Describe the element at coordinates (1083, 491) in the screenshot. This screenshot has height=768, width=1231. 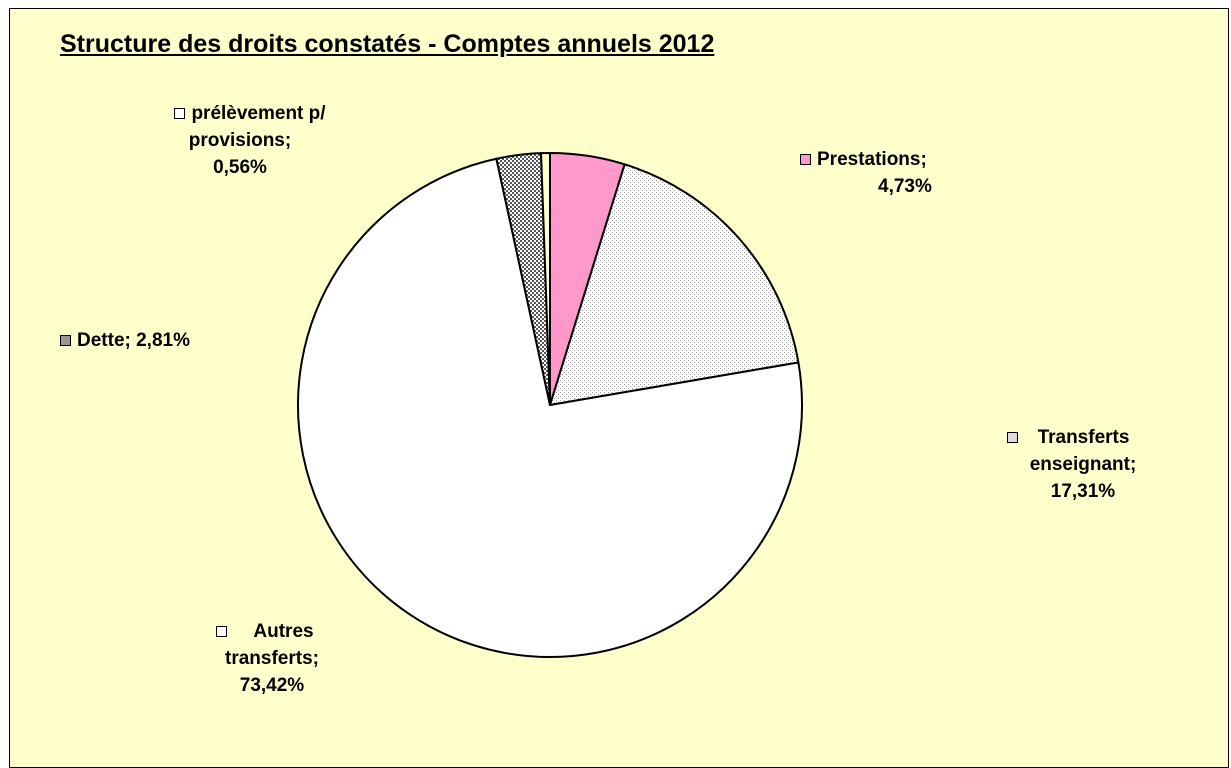
I see `label-transferts-value: 17,31%` at that location.